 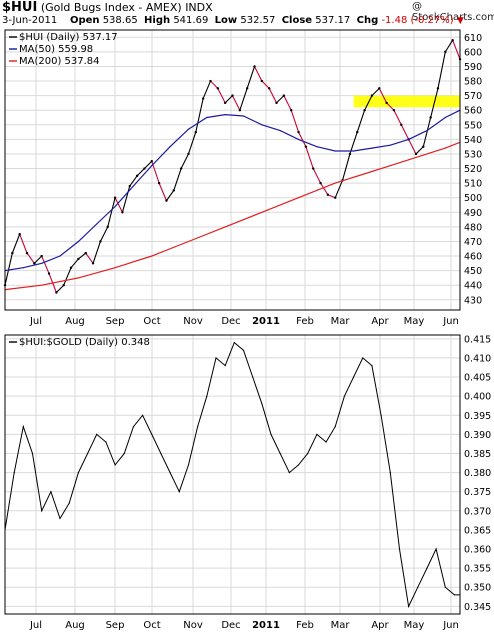 What do you see at coordinates (111, 7) in the screenshot?
I see `index-name: (Gold Bugs Index - AMEX)` at bounding box center [111, 7].